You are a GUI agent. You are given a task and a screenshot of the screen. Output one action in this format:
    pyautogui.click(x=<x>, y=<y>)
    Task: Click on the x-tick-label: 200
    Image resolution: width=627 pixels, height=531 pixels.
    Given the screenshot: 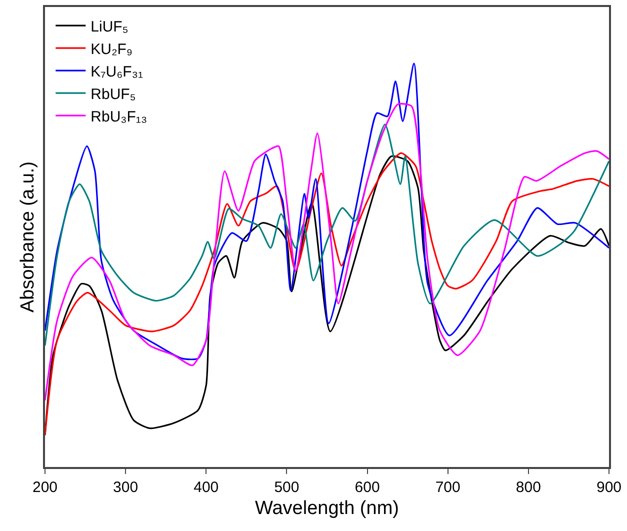 What is the action you would take?
    pyautogui.click(x=45, y=487)
    